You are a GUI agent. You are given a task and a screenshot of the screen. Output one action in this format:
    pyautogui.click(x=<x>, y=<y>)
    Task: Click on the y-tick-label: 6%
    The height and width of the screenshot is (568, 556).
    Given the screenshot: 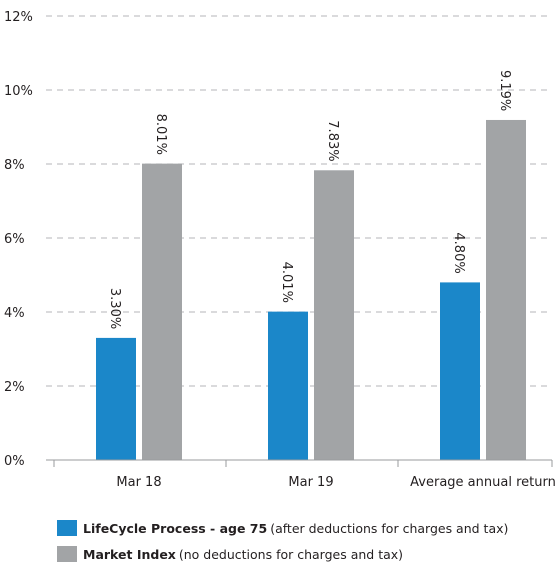 What is the action you would take?
    pyautogui.click(x=14, y=239)
    